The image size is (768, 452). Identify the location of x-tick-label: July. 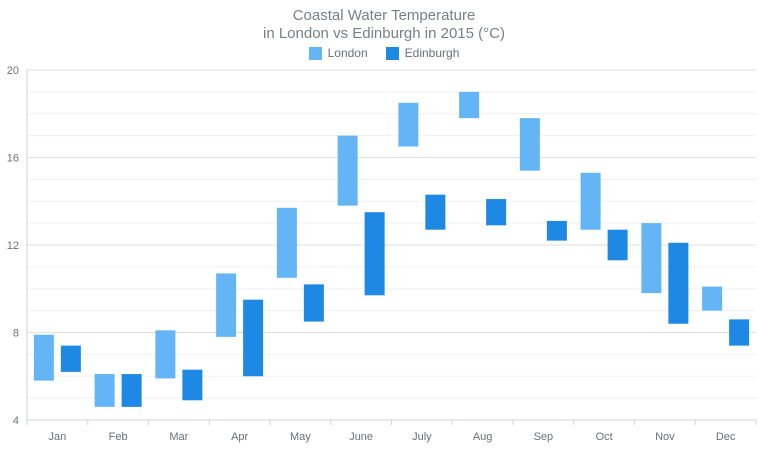
(422, 437).